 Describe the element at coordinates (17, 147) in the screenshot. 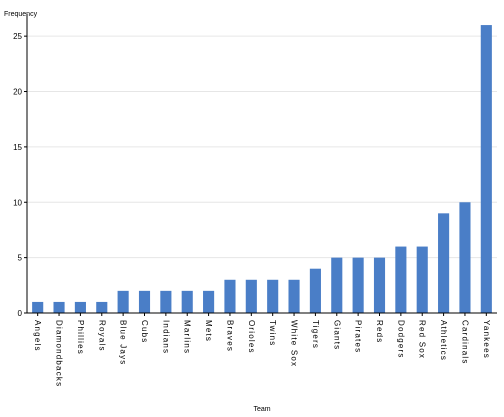

I see `y-tick-label: 15` at that location.